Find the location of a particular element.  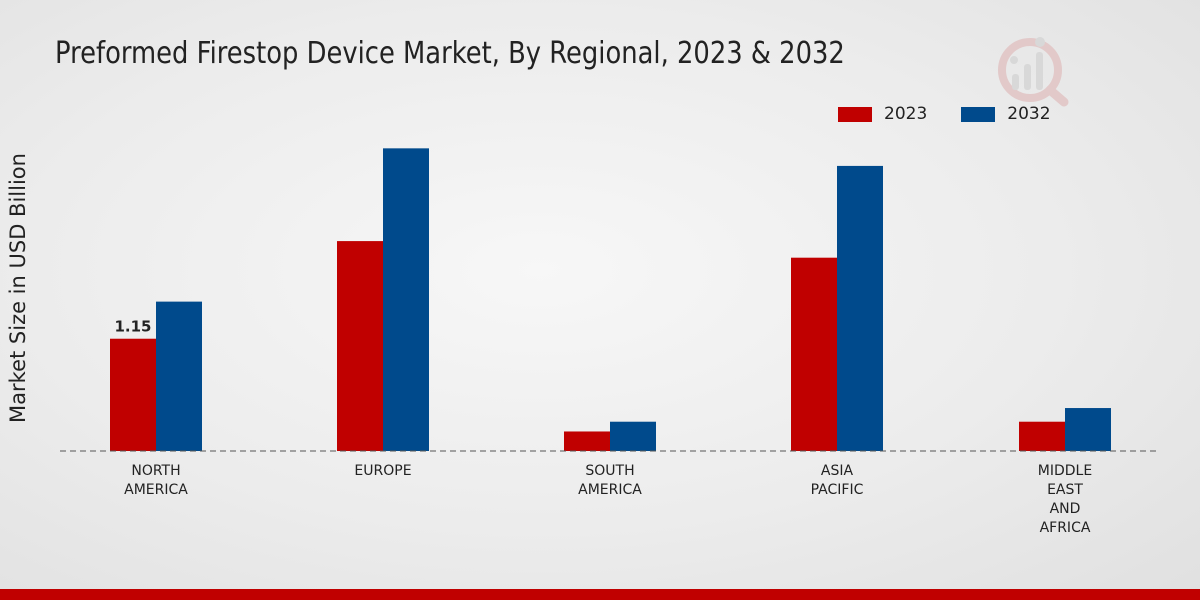

bottom-accent-bar is located at coordinates (600, 594).